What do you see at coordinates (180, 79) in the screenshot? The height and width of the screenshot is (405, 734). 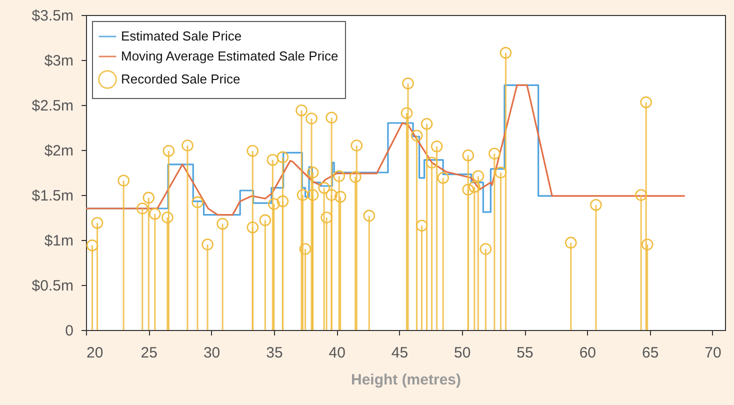 I see `legend-label: Recorded Sale Price` at bounding box center [180, 79].